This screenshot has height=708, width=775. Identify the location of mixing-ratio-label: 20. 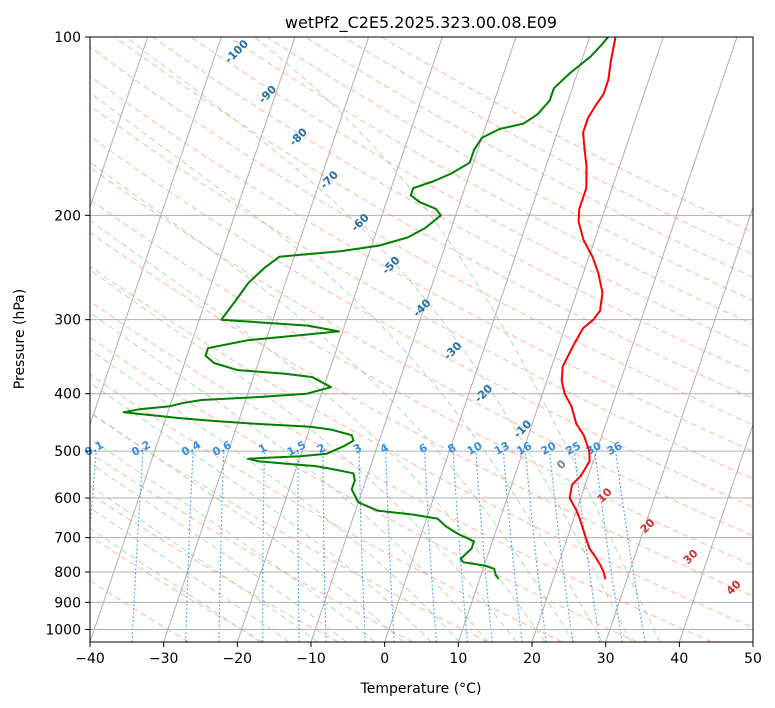
(549, 448).